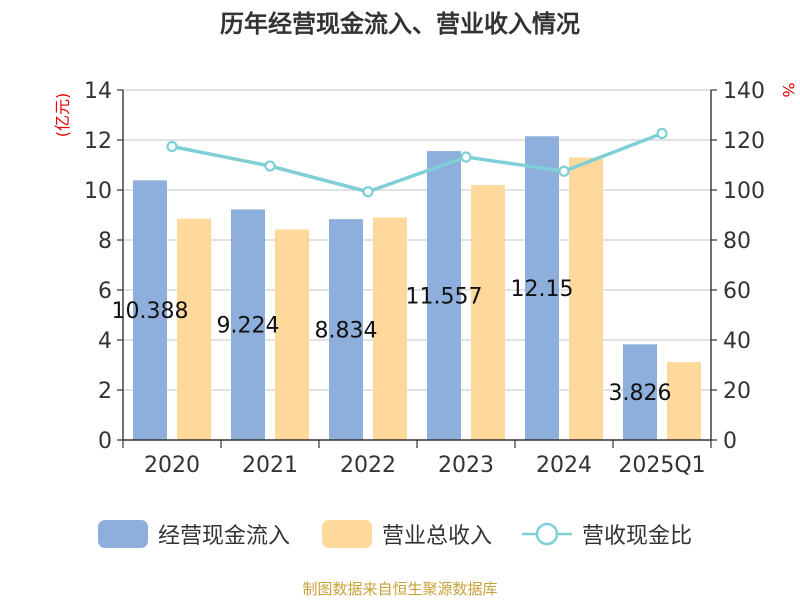  What do you see at coordinates (737, 291) in the screenshot?
I see `y-right-tick-label: 60` at bounding box center [737, 291].